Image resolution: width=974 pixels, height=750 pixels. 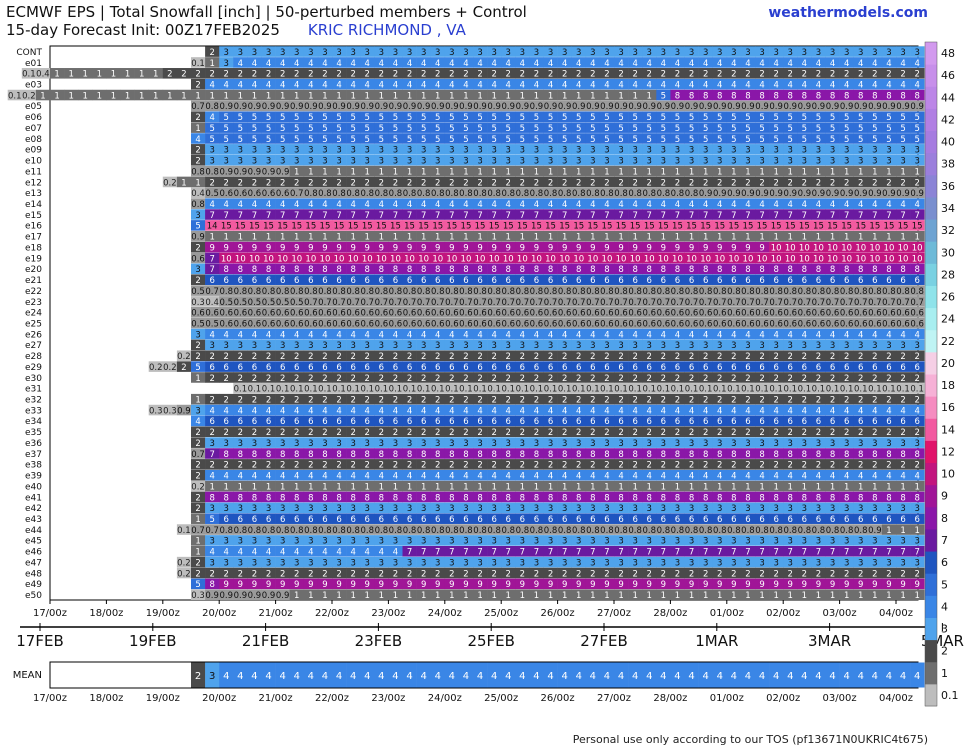 What do you see at coordinates (198, 531) in the screenshot?
I see `cell-value: 0.7` at bounding box center [198, 531].